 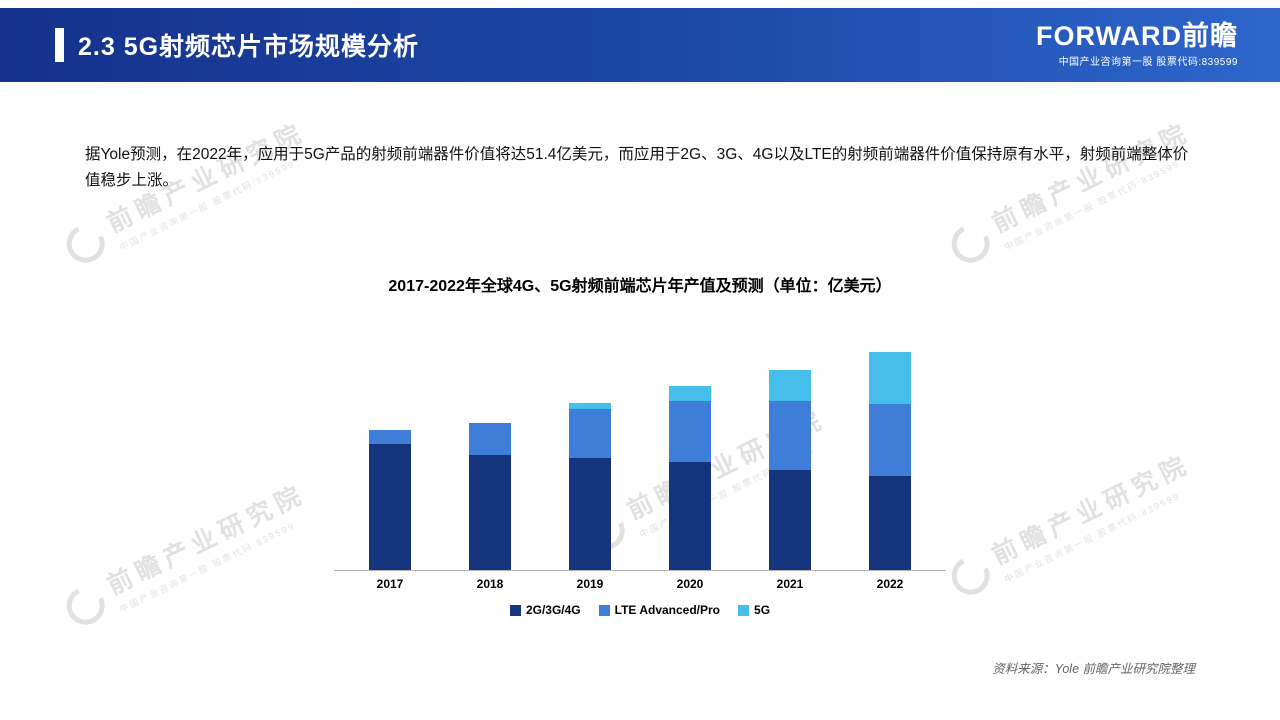 What do you see at coordinates (390, 584) in the screenshot?
I see `x-axis-label-2017: 2017` at bounding box center [390, 584].